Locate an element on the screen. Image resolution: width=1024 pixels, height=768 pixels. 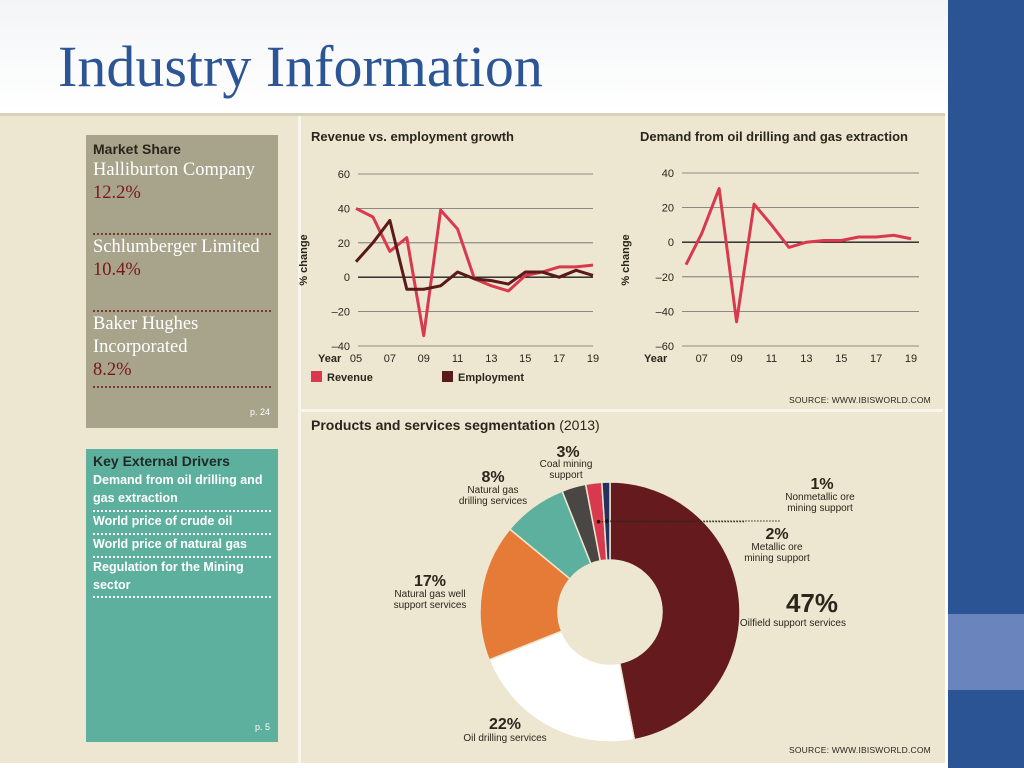
y-tick-label: –60 is located at coordinates (665, 347).